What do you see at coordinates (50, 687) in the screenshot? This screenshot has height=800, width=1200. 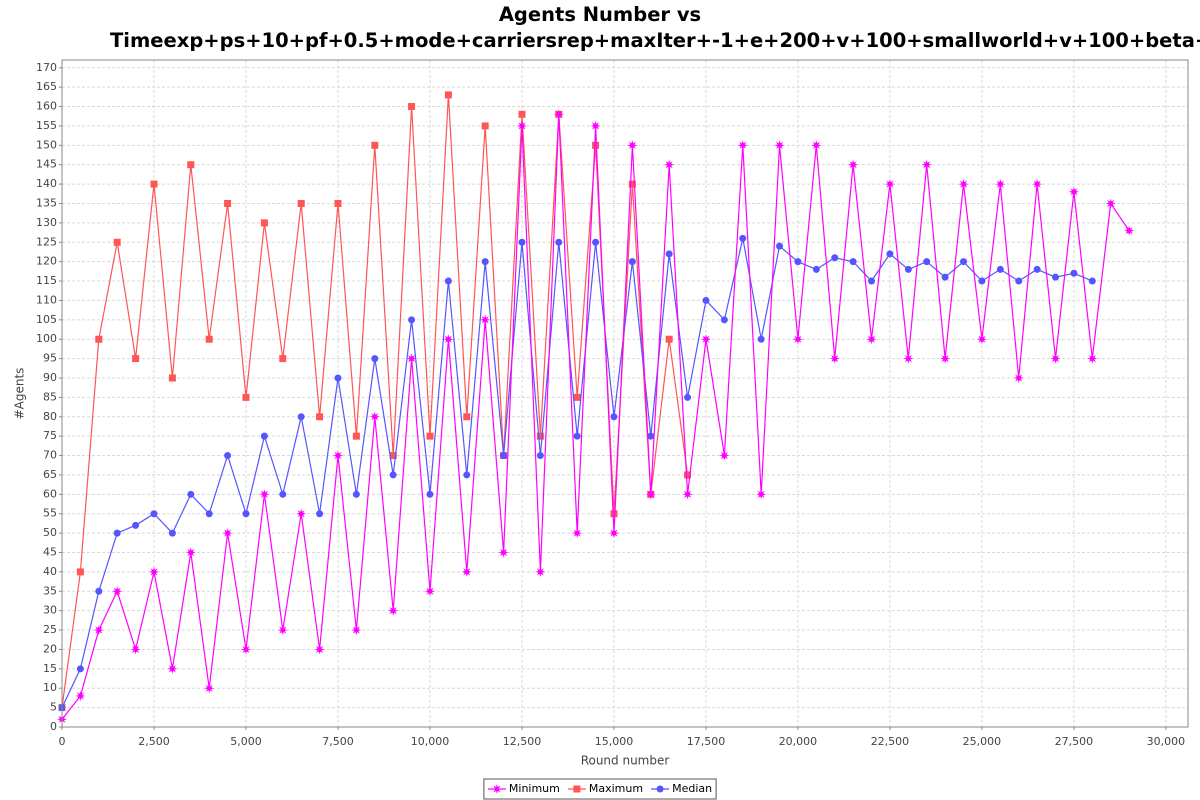 I see `y-tick-label: 10` at bounding box center [50, 687].